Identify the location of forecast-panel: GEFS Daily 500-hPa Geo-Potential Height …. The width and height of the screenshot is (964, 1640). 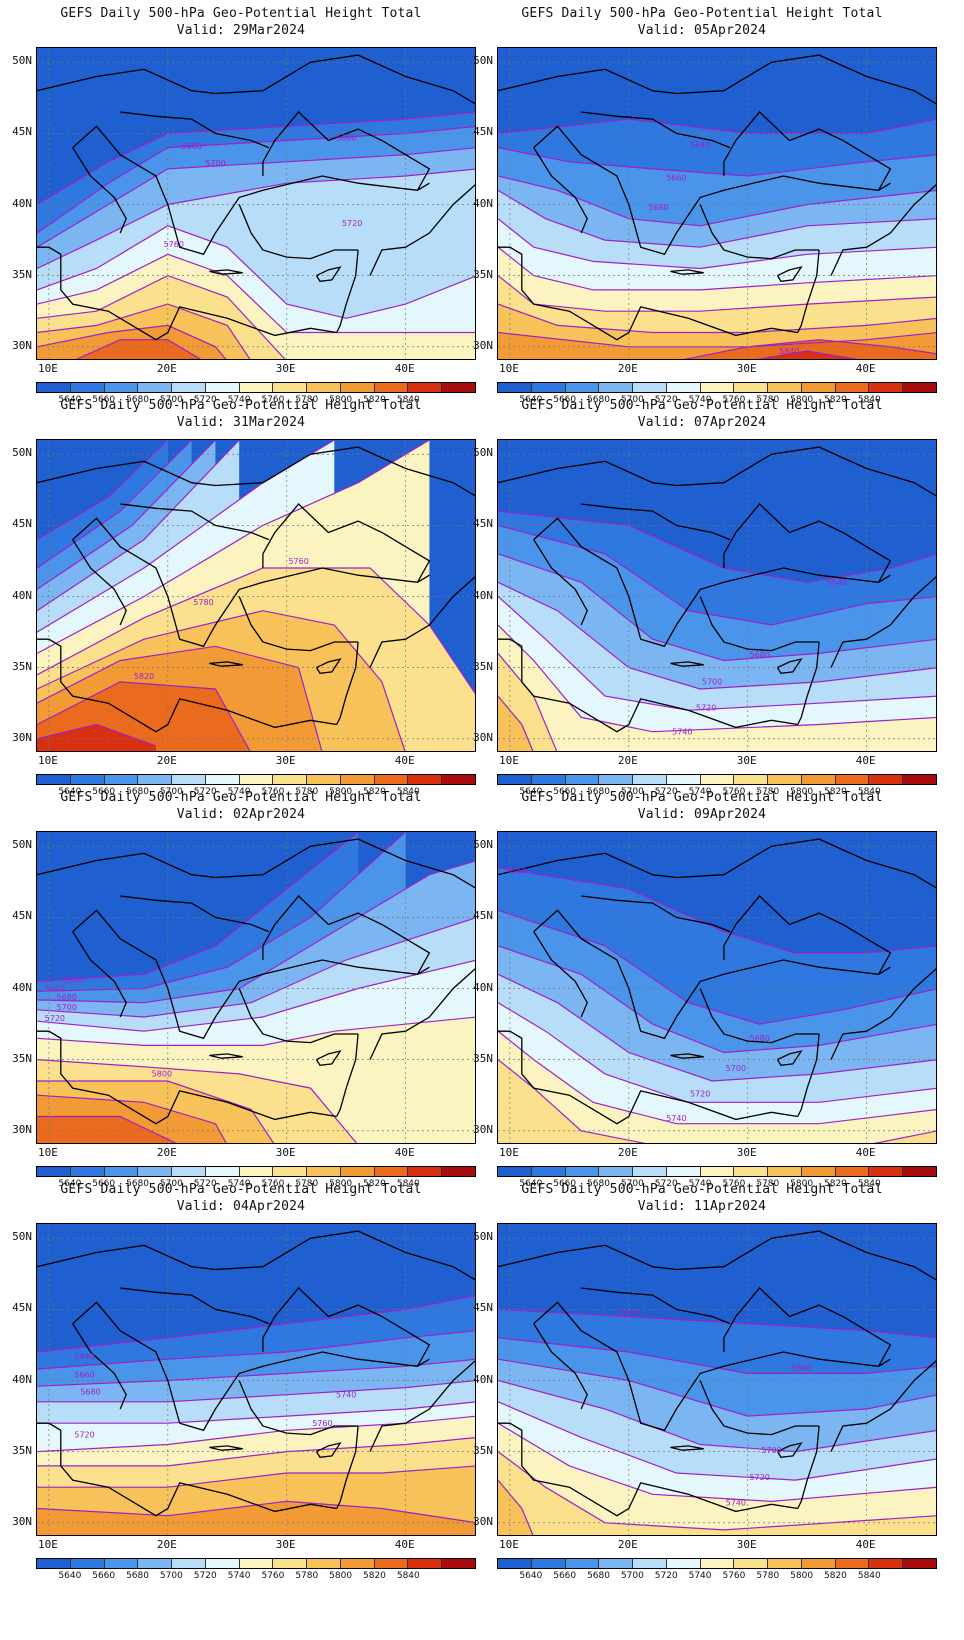
(702, 989).